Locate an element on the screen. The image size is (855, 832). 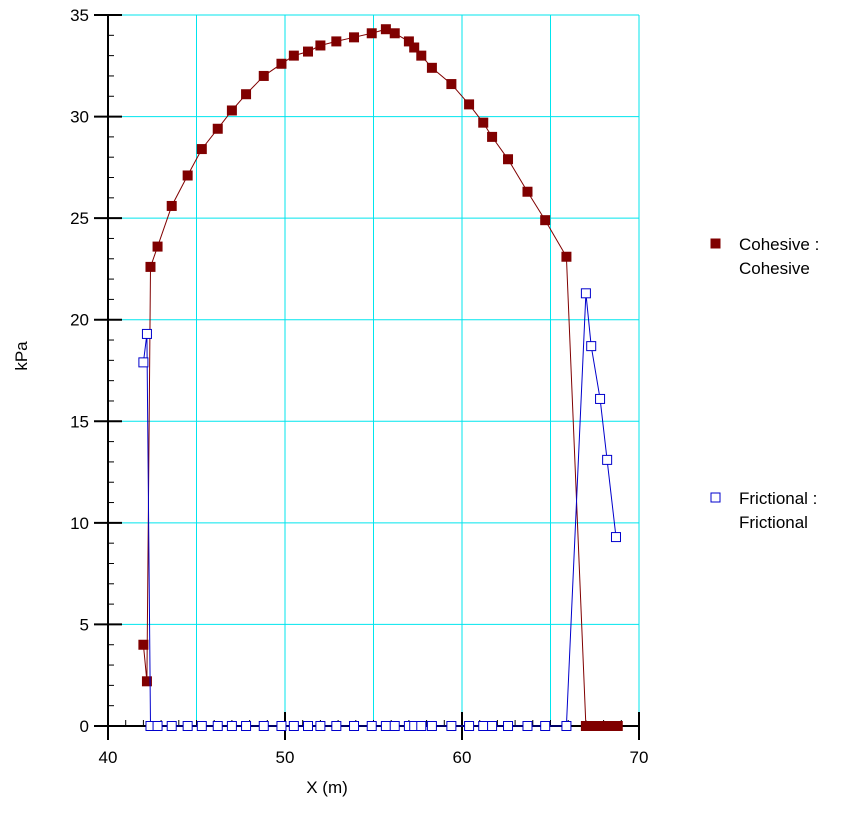
y-tick-label: 10 is located at coordinates (79, 523).